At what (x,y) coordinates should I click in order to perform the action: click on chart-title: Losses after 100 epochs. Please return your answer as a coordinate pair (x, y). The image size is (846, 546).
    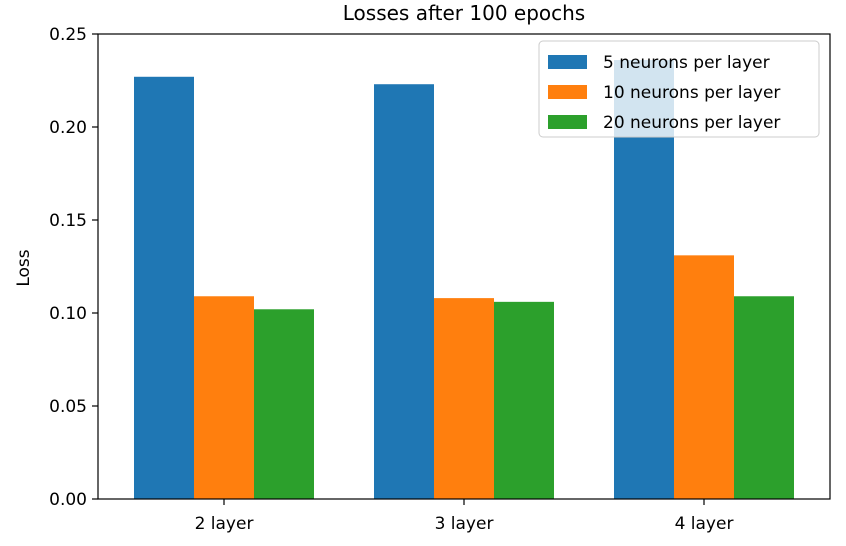
    Looking at the image, I should click on (464, 13).